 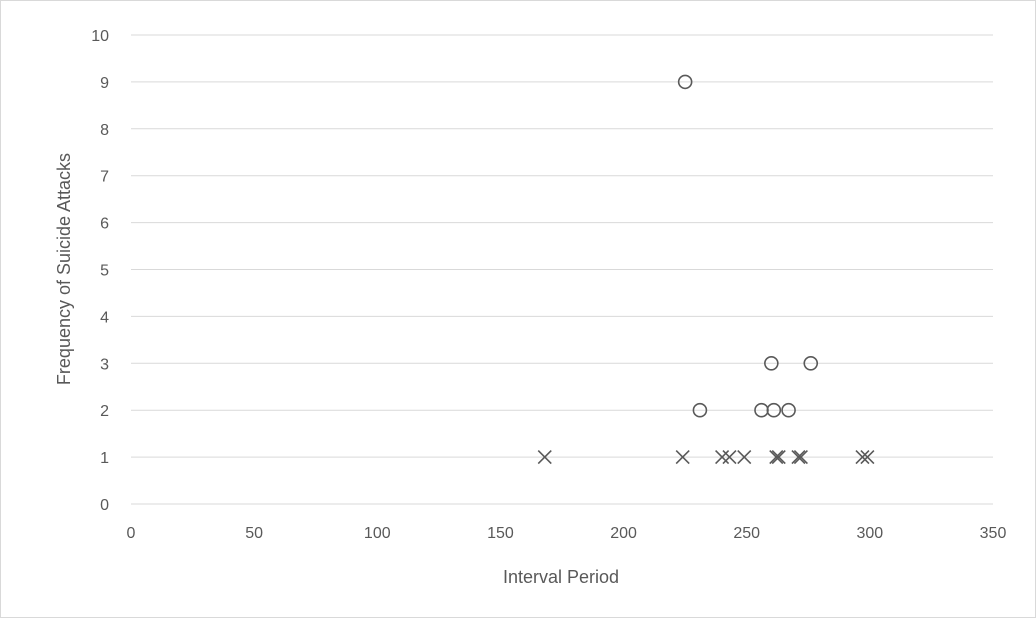 What do you see at coordinates (104, 317) in the screenshot?
I see `y-tick-label: 4` at bounding box center [104, 317].